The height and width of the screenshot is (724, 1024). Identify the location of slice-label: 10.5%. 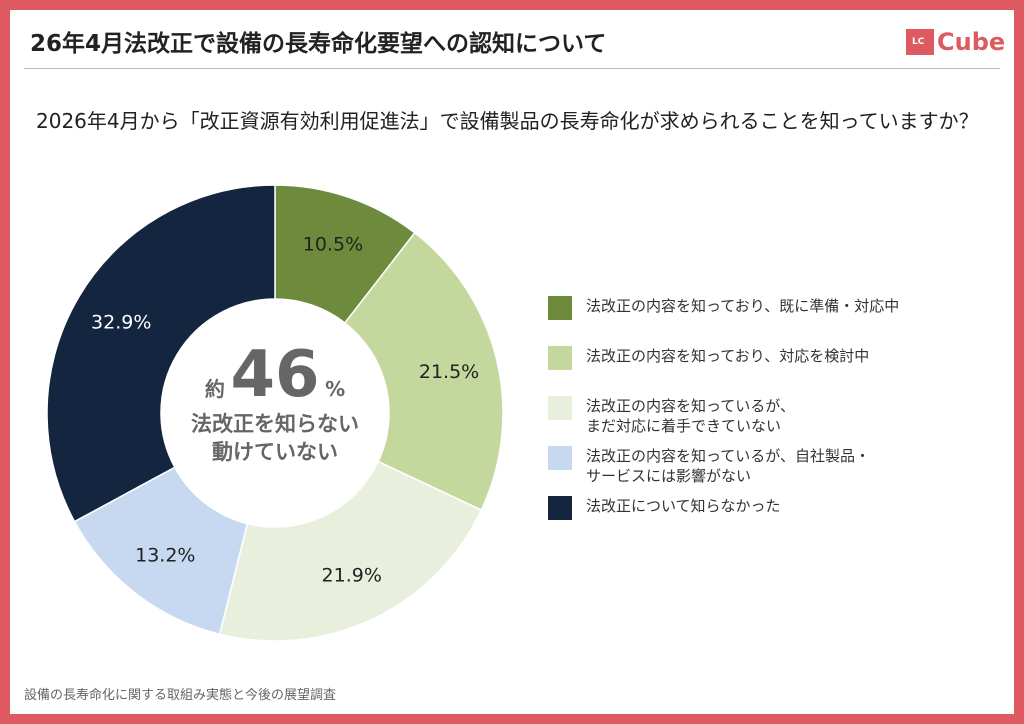
(333, 245).